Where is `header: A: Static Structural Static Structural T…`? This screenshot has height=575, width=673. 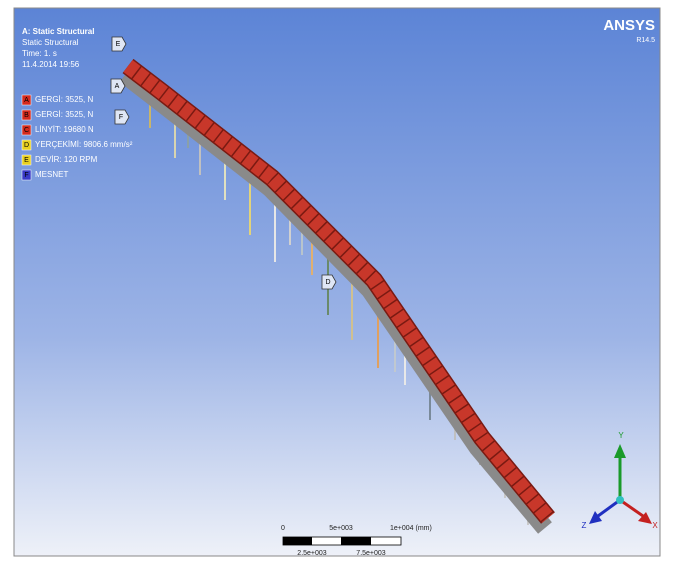 header: A: Static Structural Static Structural T… is located at coordinates (58, 48).